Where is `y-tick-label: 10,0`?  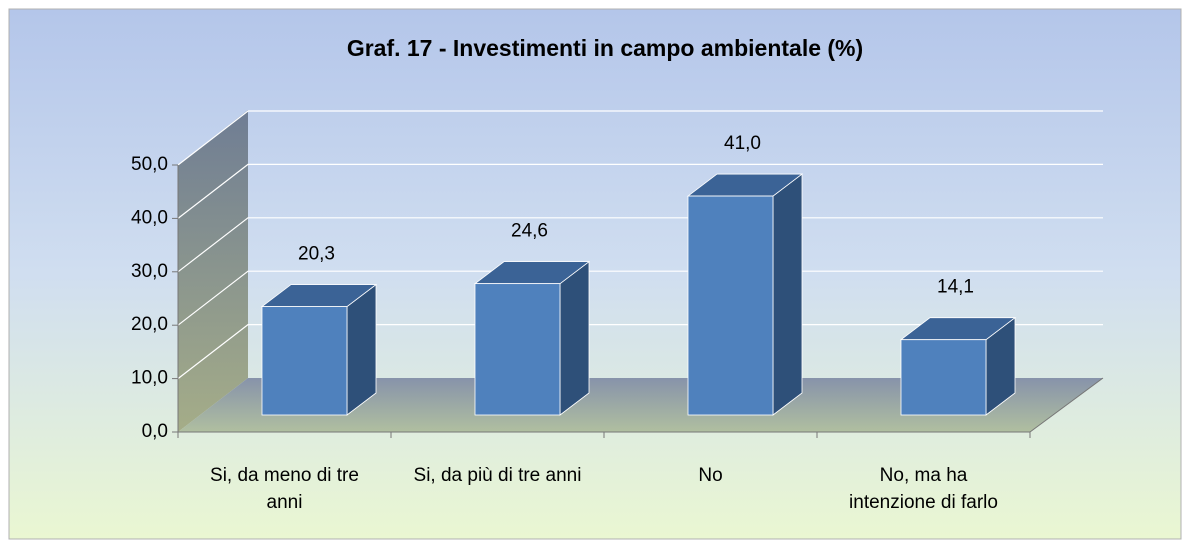 y-tick-label: 10,0 is located at coordinates (149, 378).